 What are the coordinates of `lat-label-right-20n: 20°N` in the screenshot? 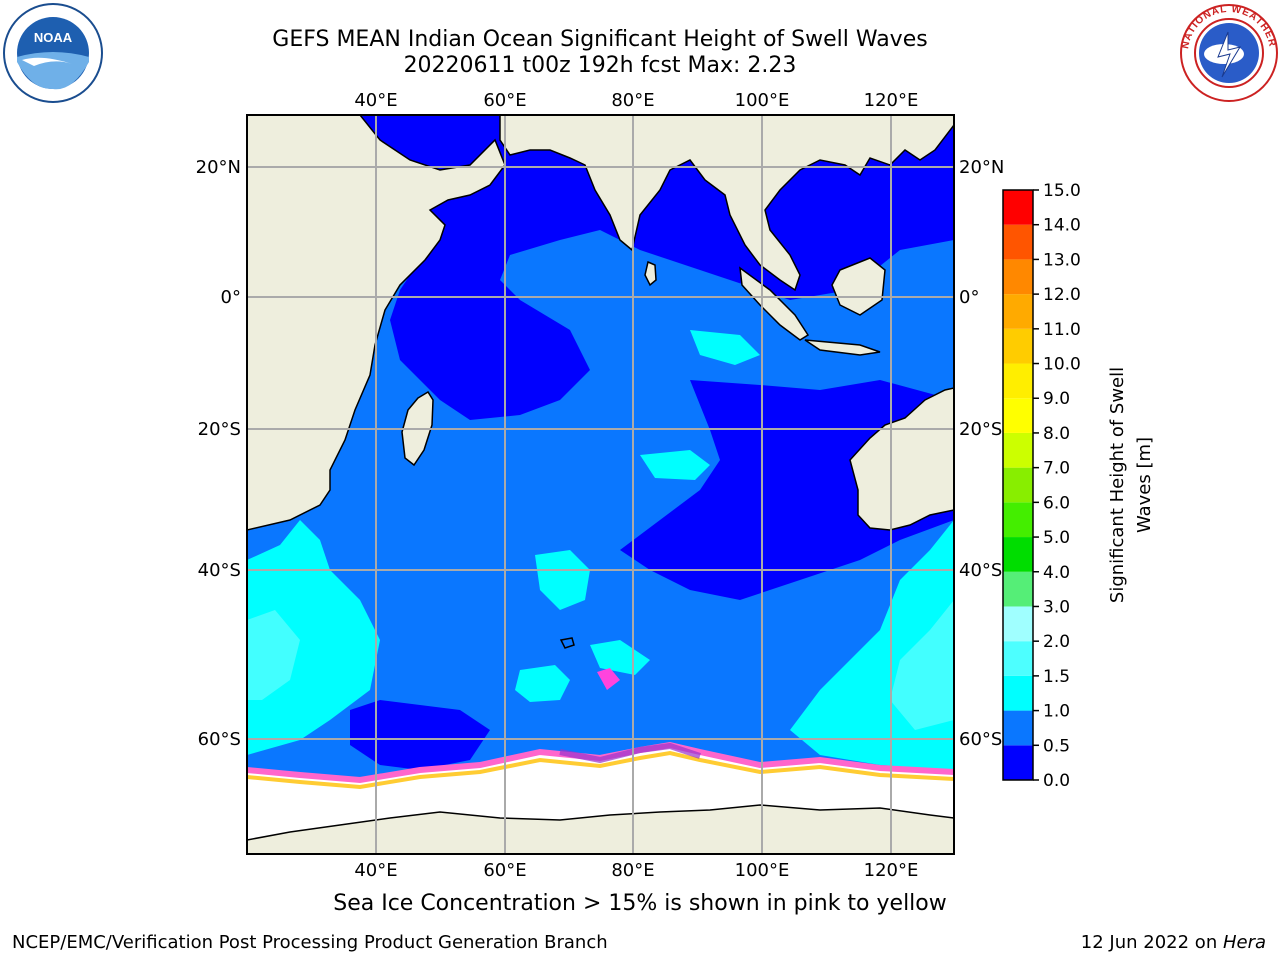 It's located at (981, 167).